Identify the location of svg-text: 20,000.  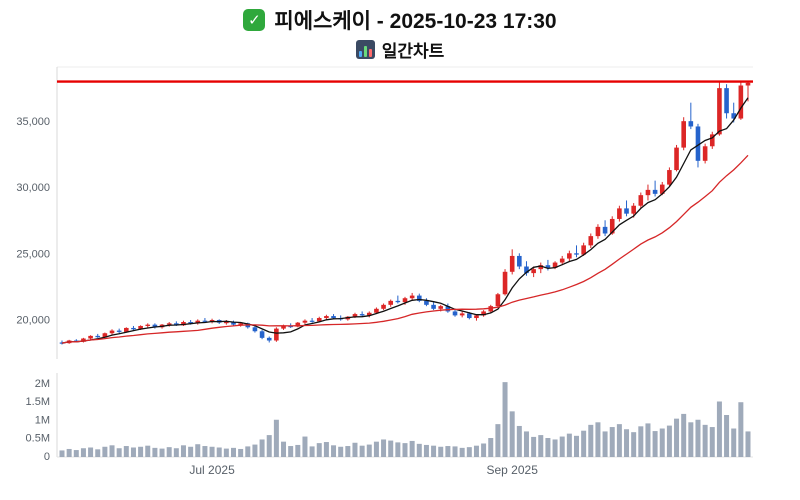
(33, 320).